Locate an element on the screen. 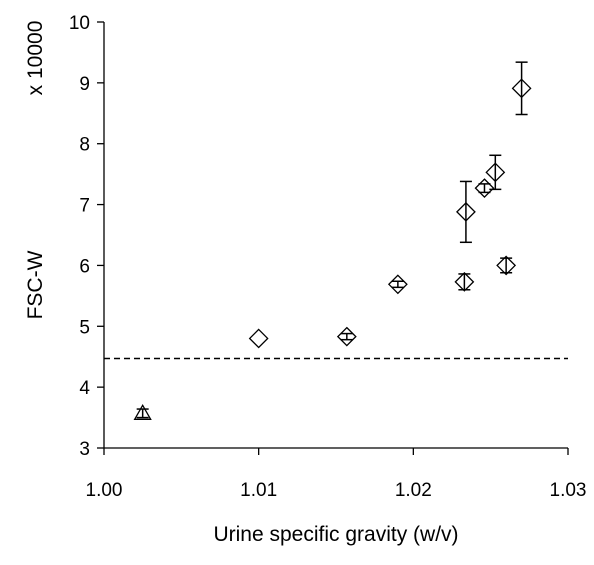 The height and width of the screenshot is (565, 594). x-tick-label: 1.03 is located at coordinates (568, 490).